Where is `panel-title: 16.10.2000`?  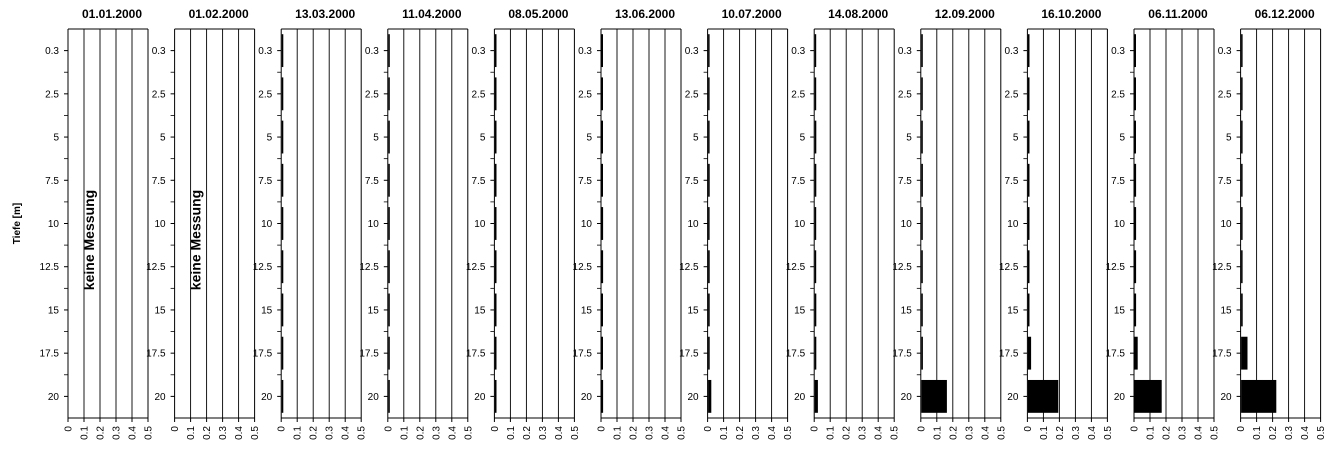 panel-title: 16.10.2000 is located at coordinates (1071, 14).